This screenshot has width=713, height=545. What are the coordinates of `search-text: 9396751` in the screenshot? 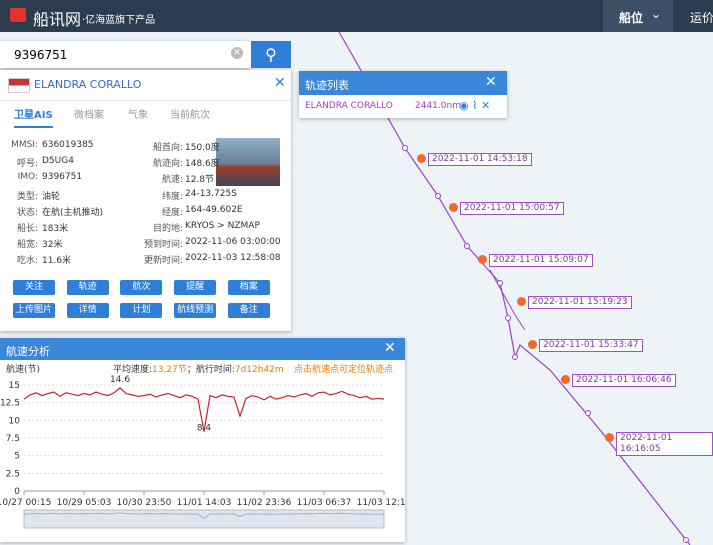 It's located at (41, 55).